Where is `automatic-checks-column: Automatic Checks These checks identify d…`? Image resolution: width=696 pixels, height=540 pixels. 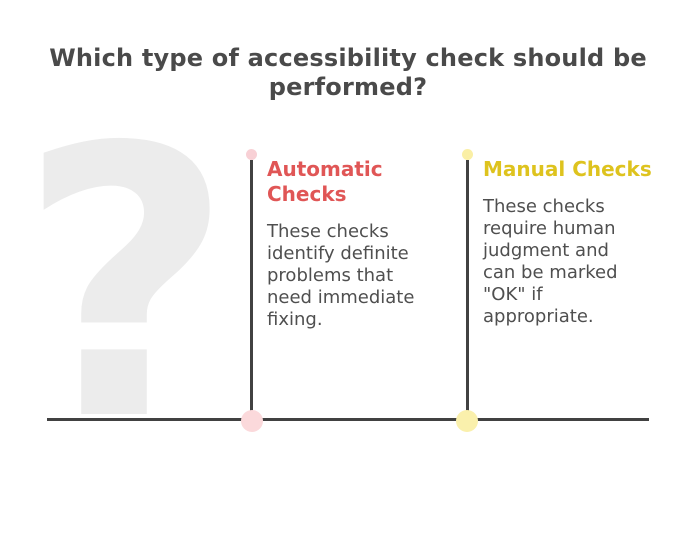
automatic-checks-column: Automatic Checks These checks identify d… is located at coordinates (364, 244).